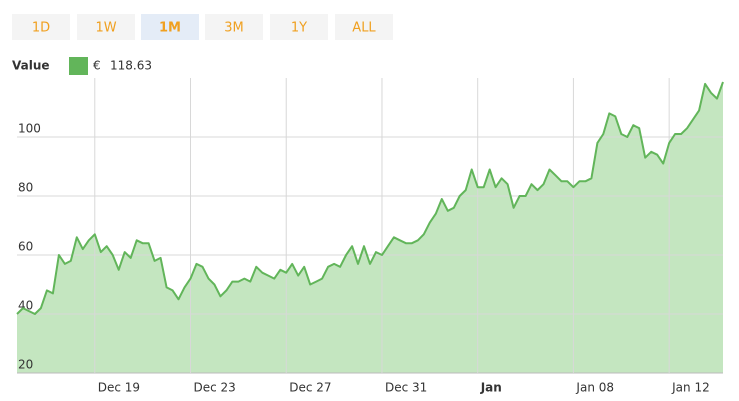 This screenshot has width=739, height=401. Describe the element at coordinates (131, 66) in the screenshot. I see `legend-value: 118.63` at that location.